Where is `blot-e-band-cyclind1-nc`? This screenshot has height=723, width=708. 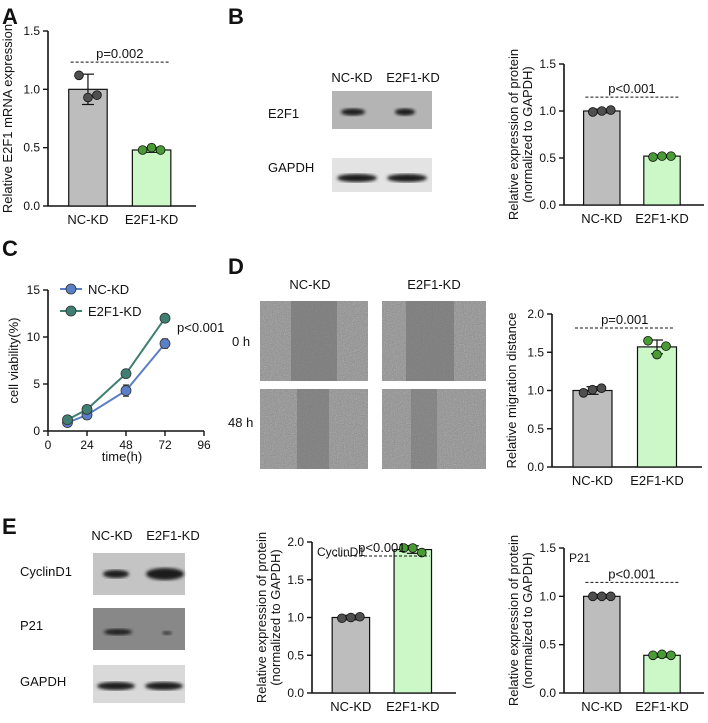
blot-e-band-cyclind1-nc is located at coordinates (116, 574).